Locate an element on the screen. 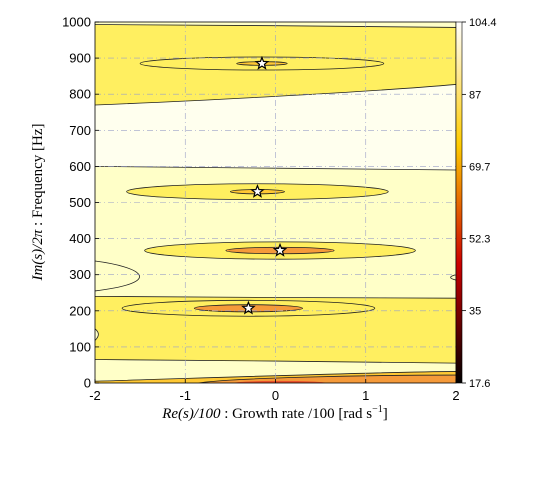 The image size is (540, 480). colorbar-frame is located at coordinates (459, 202).